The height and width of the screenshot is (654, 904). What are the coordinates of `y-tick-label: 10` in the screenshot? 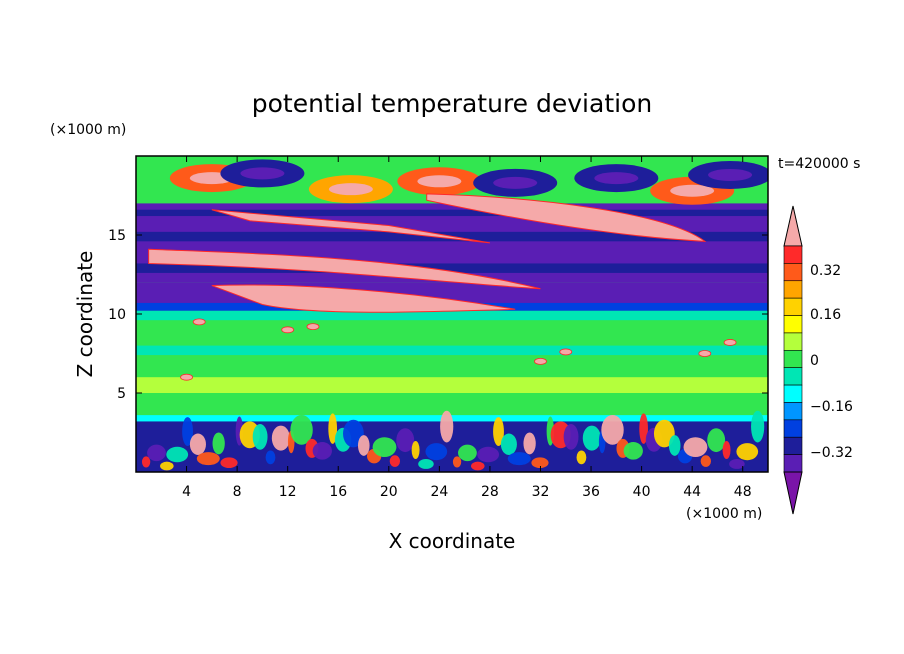 It's located at (117, 315).